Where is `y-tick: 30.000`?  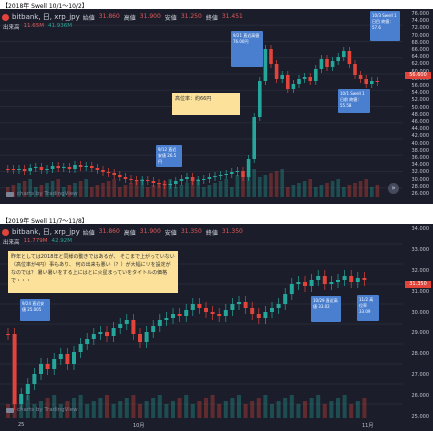 y-tick: 30.000 is located at coordinates (420, 312).